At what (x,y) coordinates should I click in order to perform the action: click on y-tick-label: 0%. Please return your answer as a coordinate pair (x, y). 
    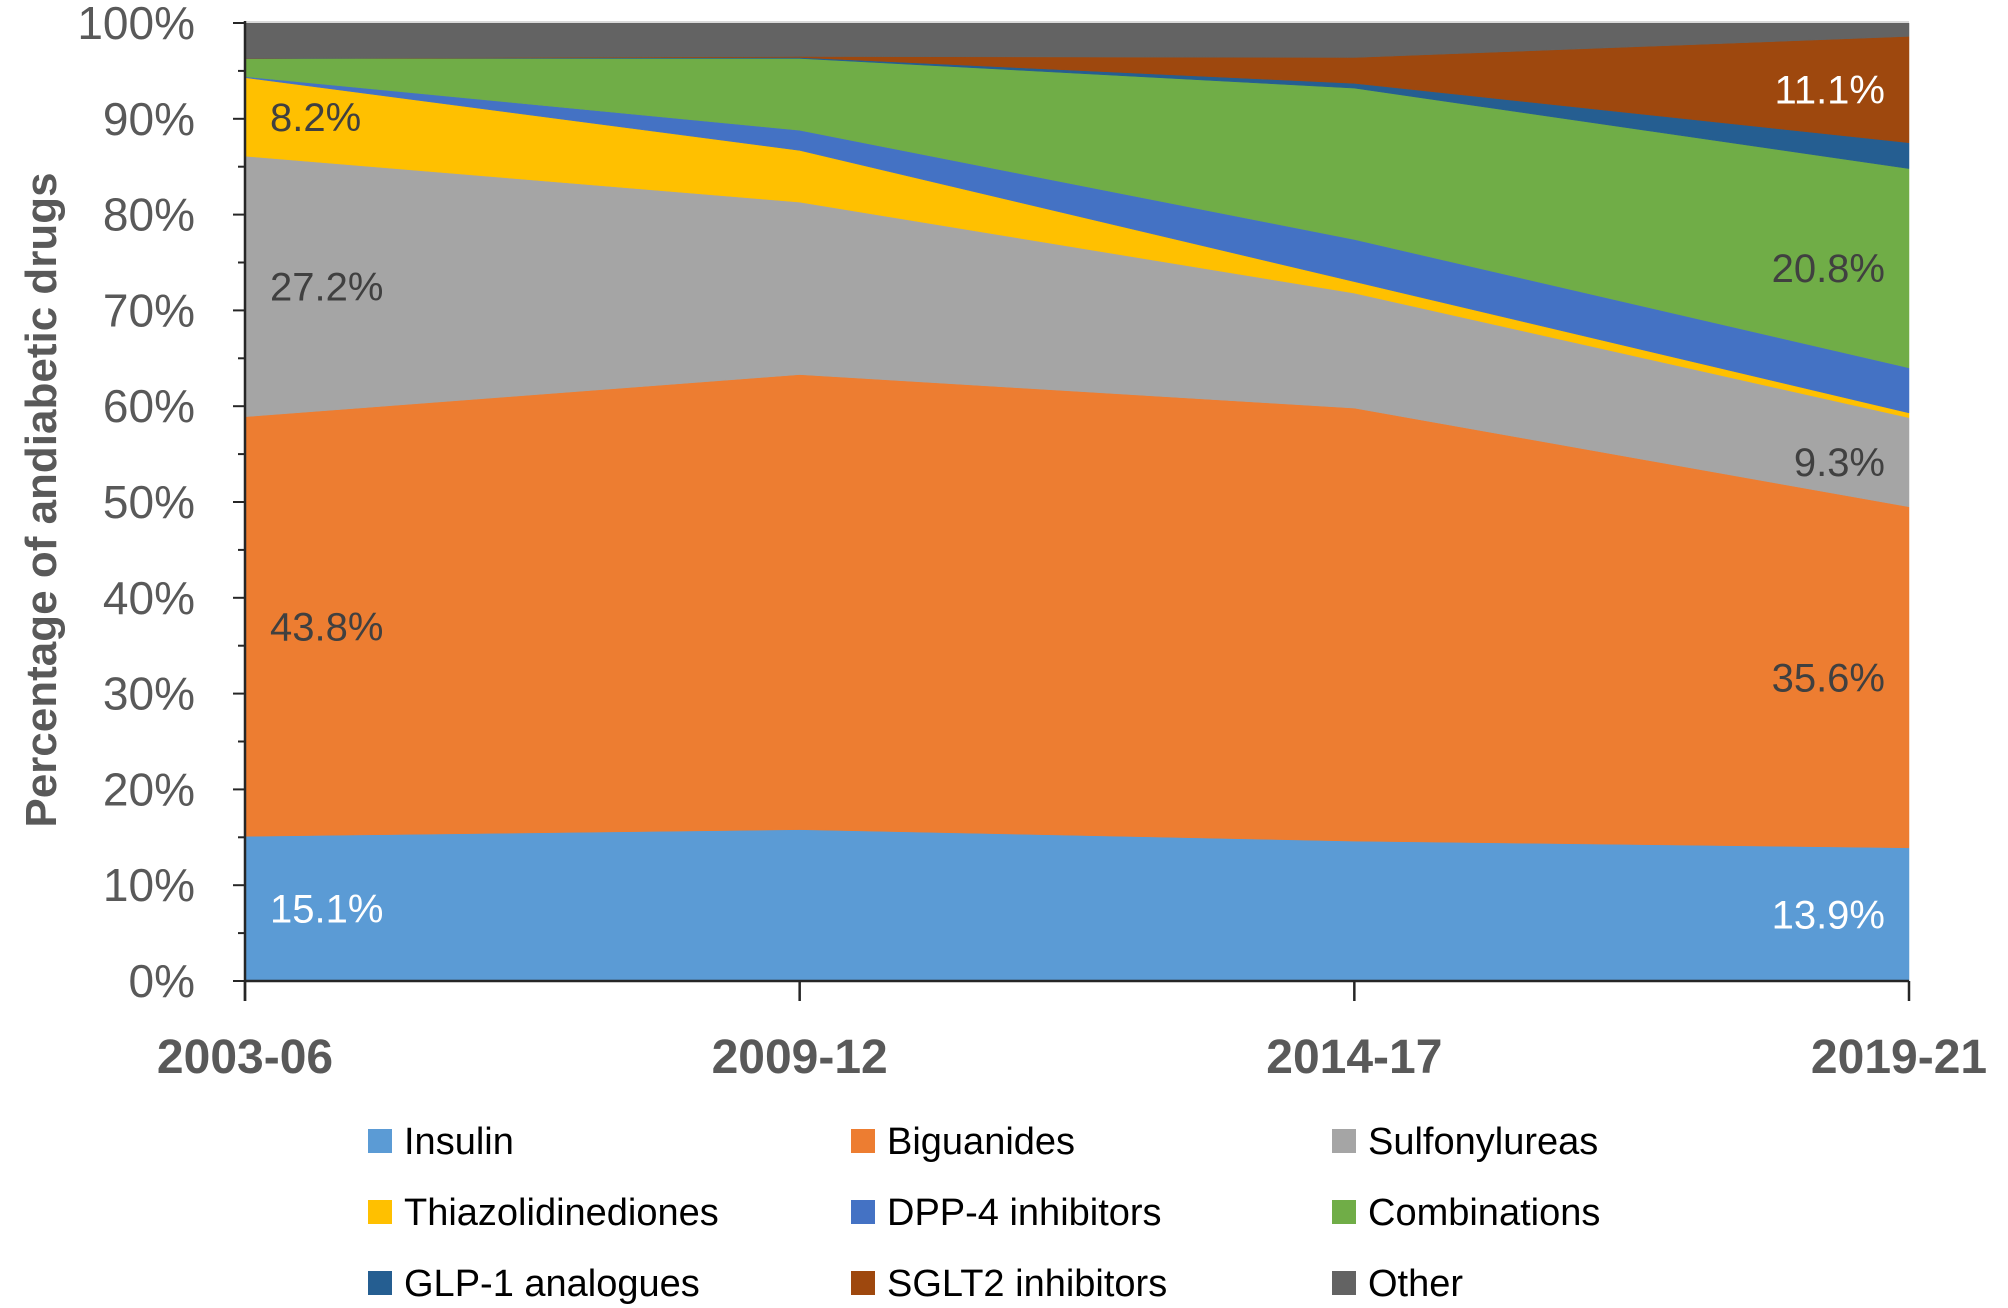
    Looking at the image, I should click on (162, 981).